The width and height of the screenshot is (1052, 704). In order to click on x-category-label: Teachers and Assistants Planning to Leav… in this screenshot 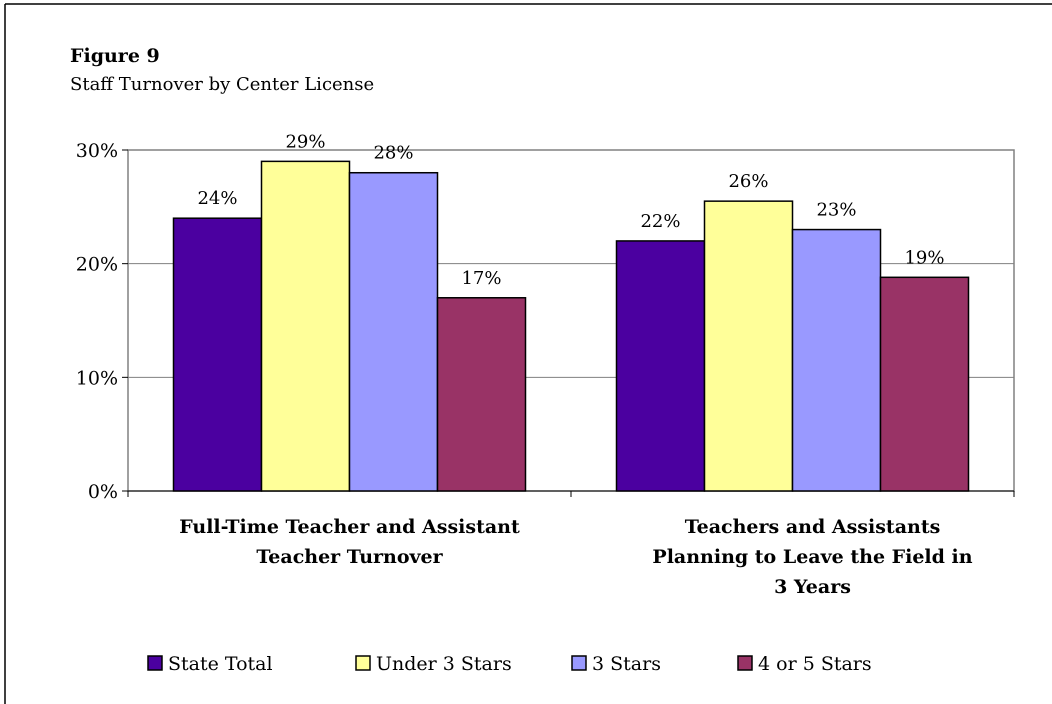, I will do `click(812, 557)`.